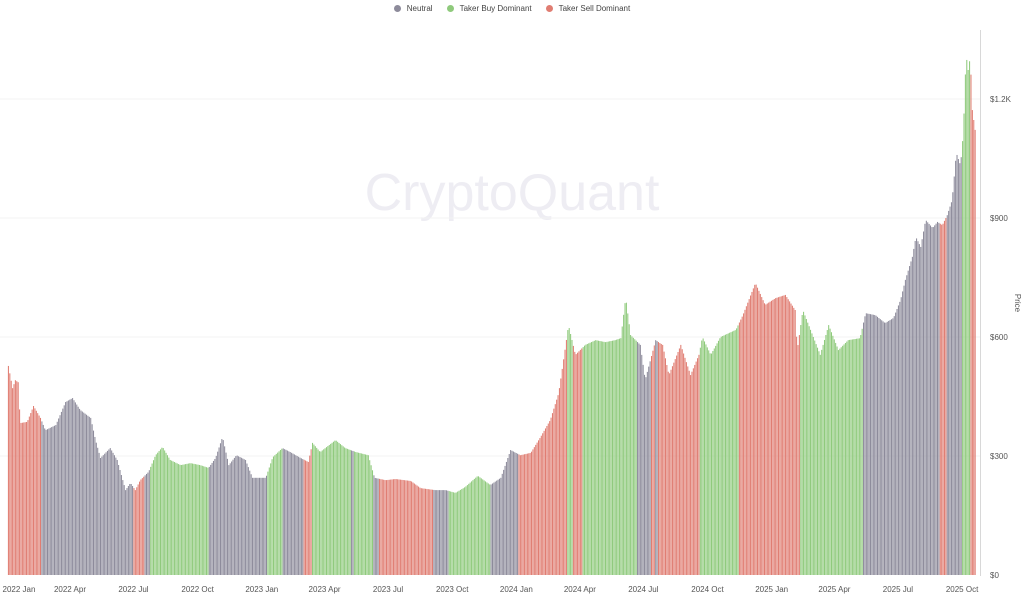 This screenshot has height=596, width=1024. Describe the element at coordinates (771, 589) in the screenshot. I see `x-tick-label: 2025 Jan` at that location.